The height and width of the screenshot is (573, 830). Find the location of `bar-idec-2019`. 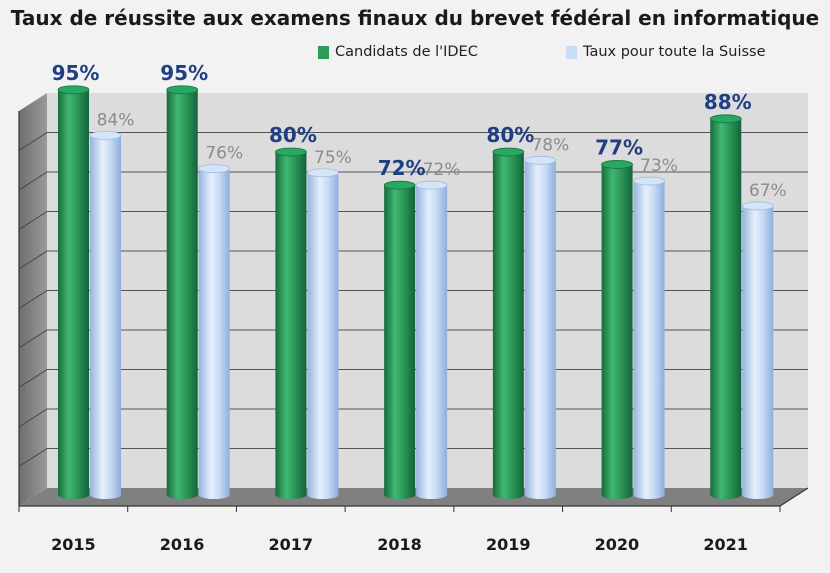

bar-idec-2019 is located at coordinates (508, 323).